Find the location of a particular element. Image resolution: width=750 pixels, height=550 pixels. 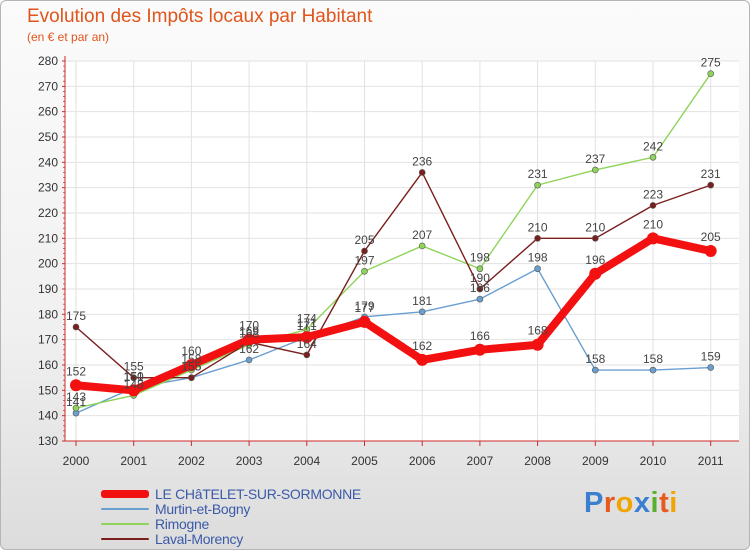

data-label-1: 171 is located at coordinates (307, 326).